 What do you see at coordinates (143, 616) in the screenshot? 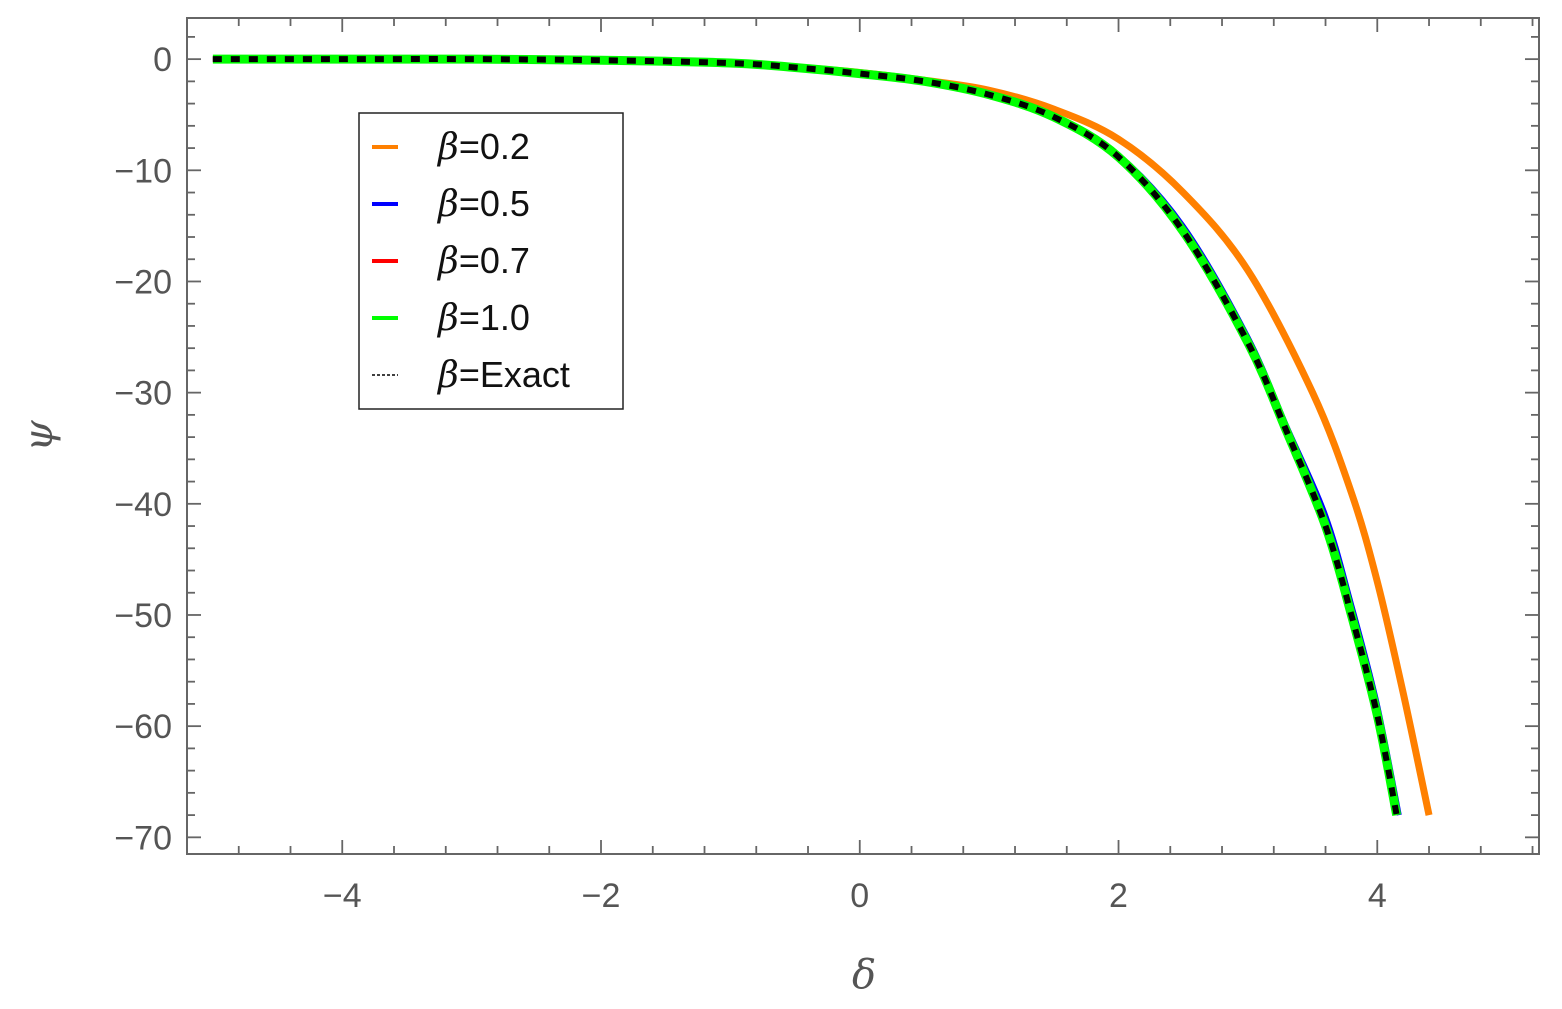
I see `y-tick-label: −50` at bounding box center [143, 616].